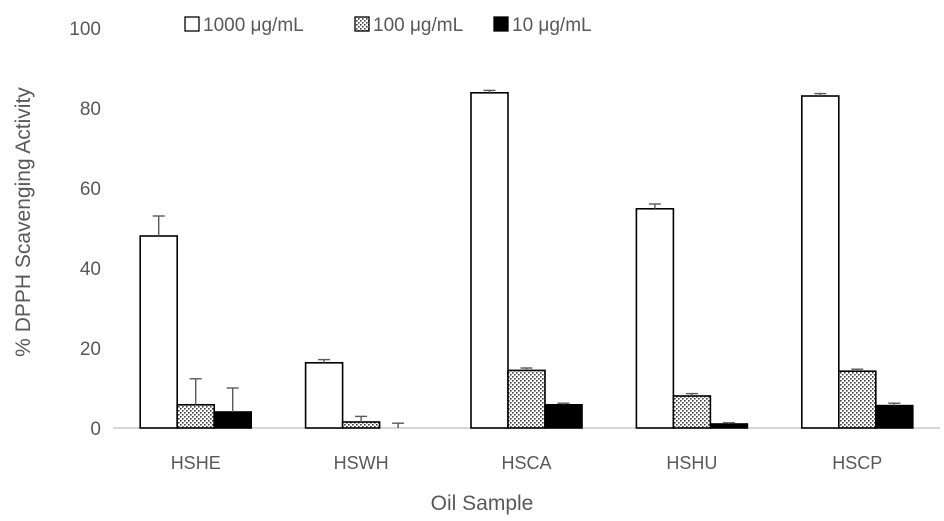 The image size is (944, 521). I want to click on category-label-hswh: HSWH, so click(361, 463).